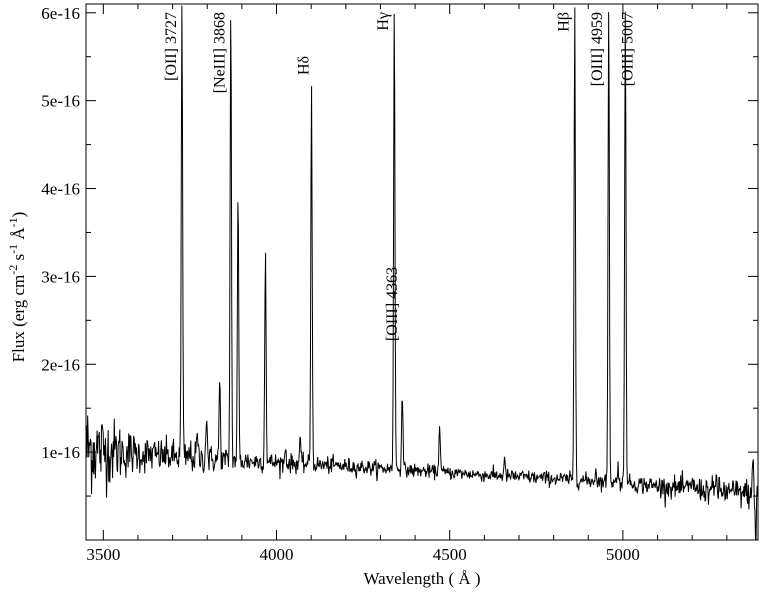 This screenshot has width=762, height=592. Describe the element at coordinates (450, 554) in the screenshot. I see `x-tick-label: 4500` at that location.